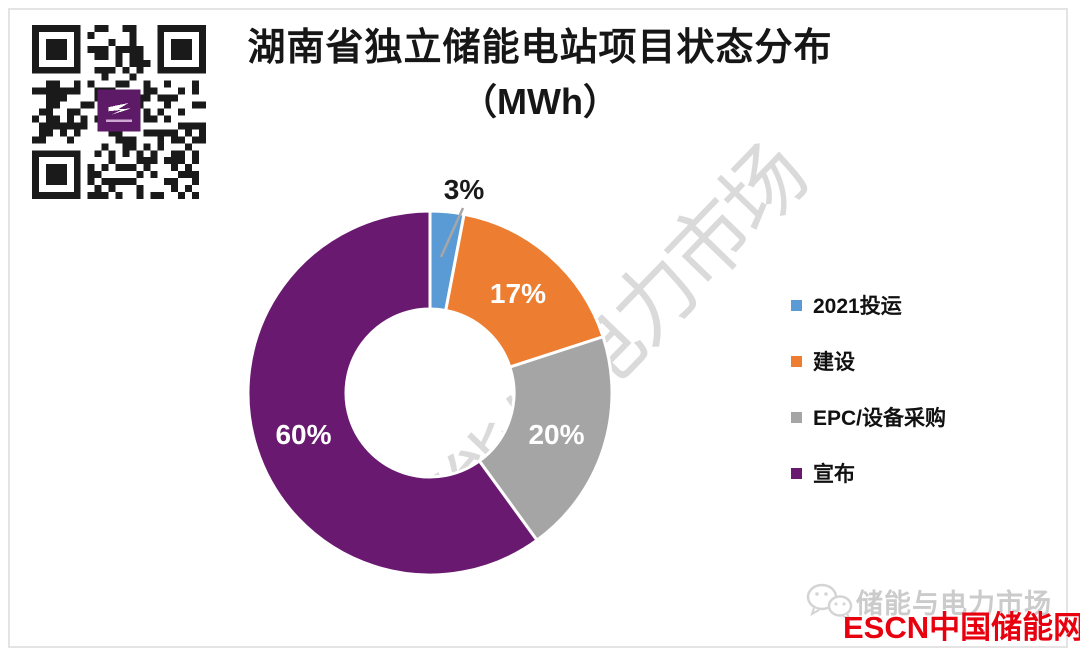 This screenshot has height=652, width=1080. Describe the element at coordinates (961, 627) in the screenshot. I see `footer-site-logo: ESCN中国储能网` at that location.